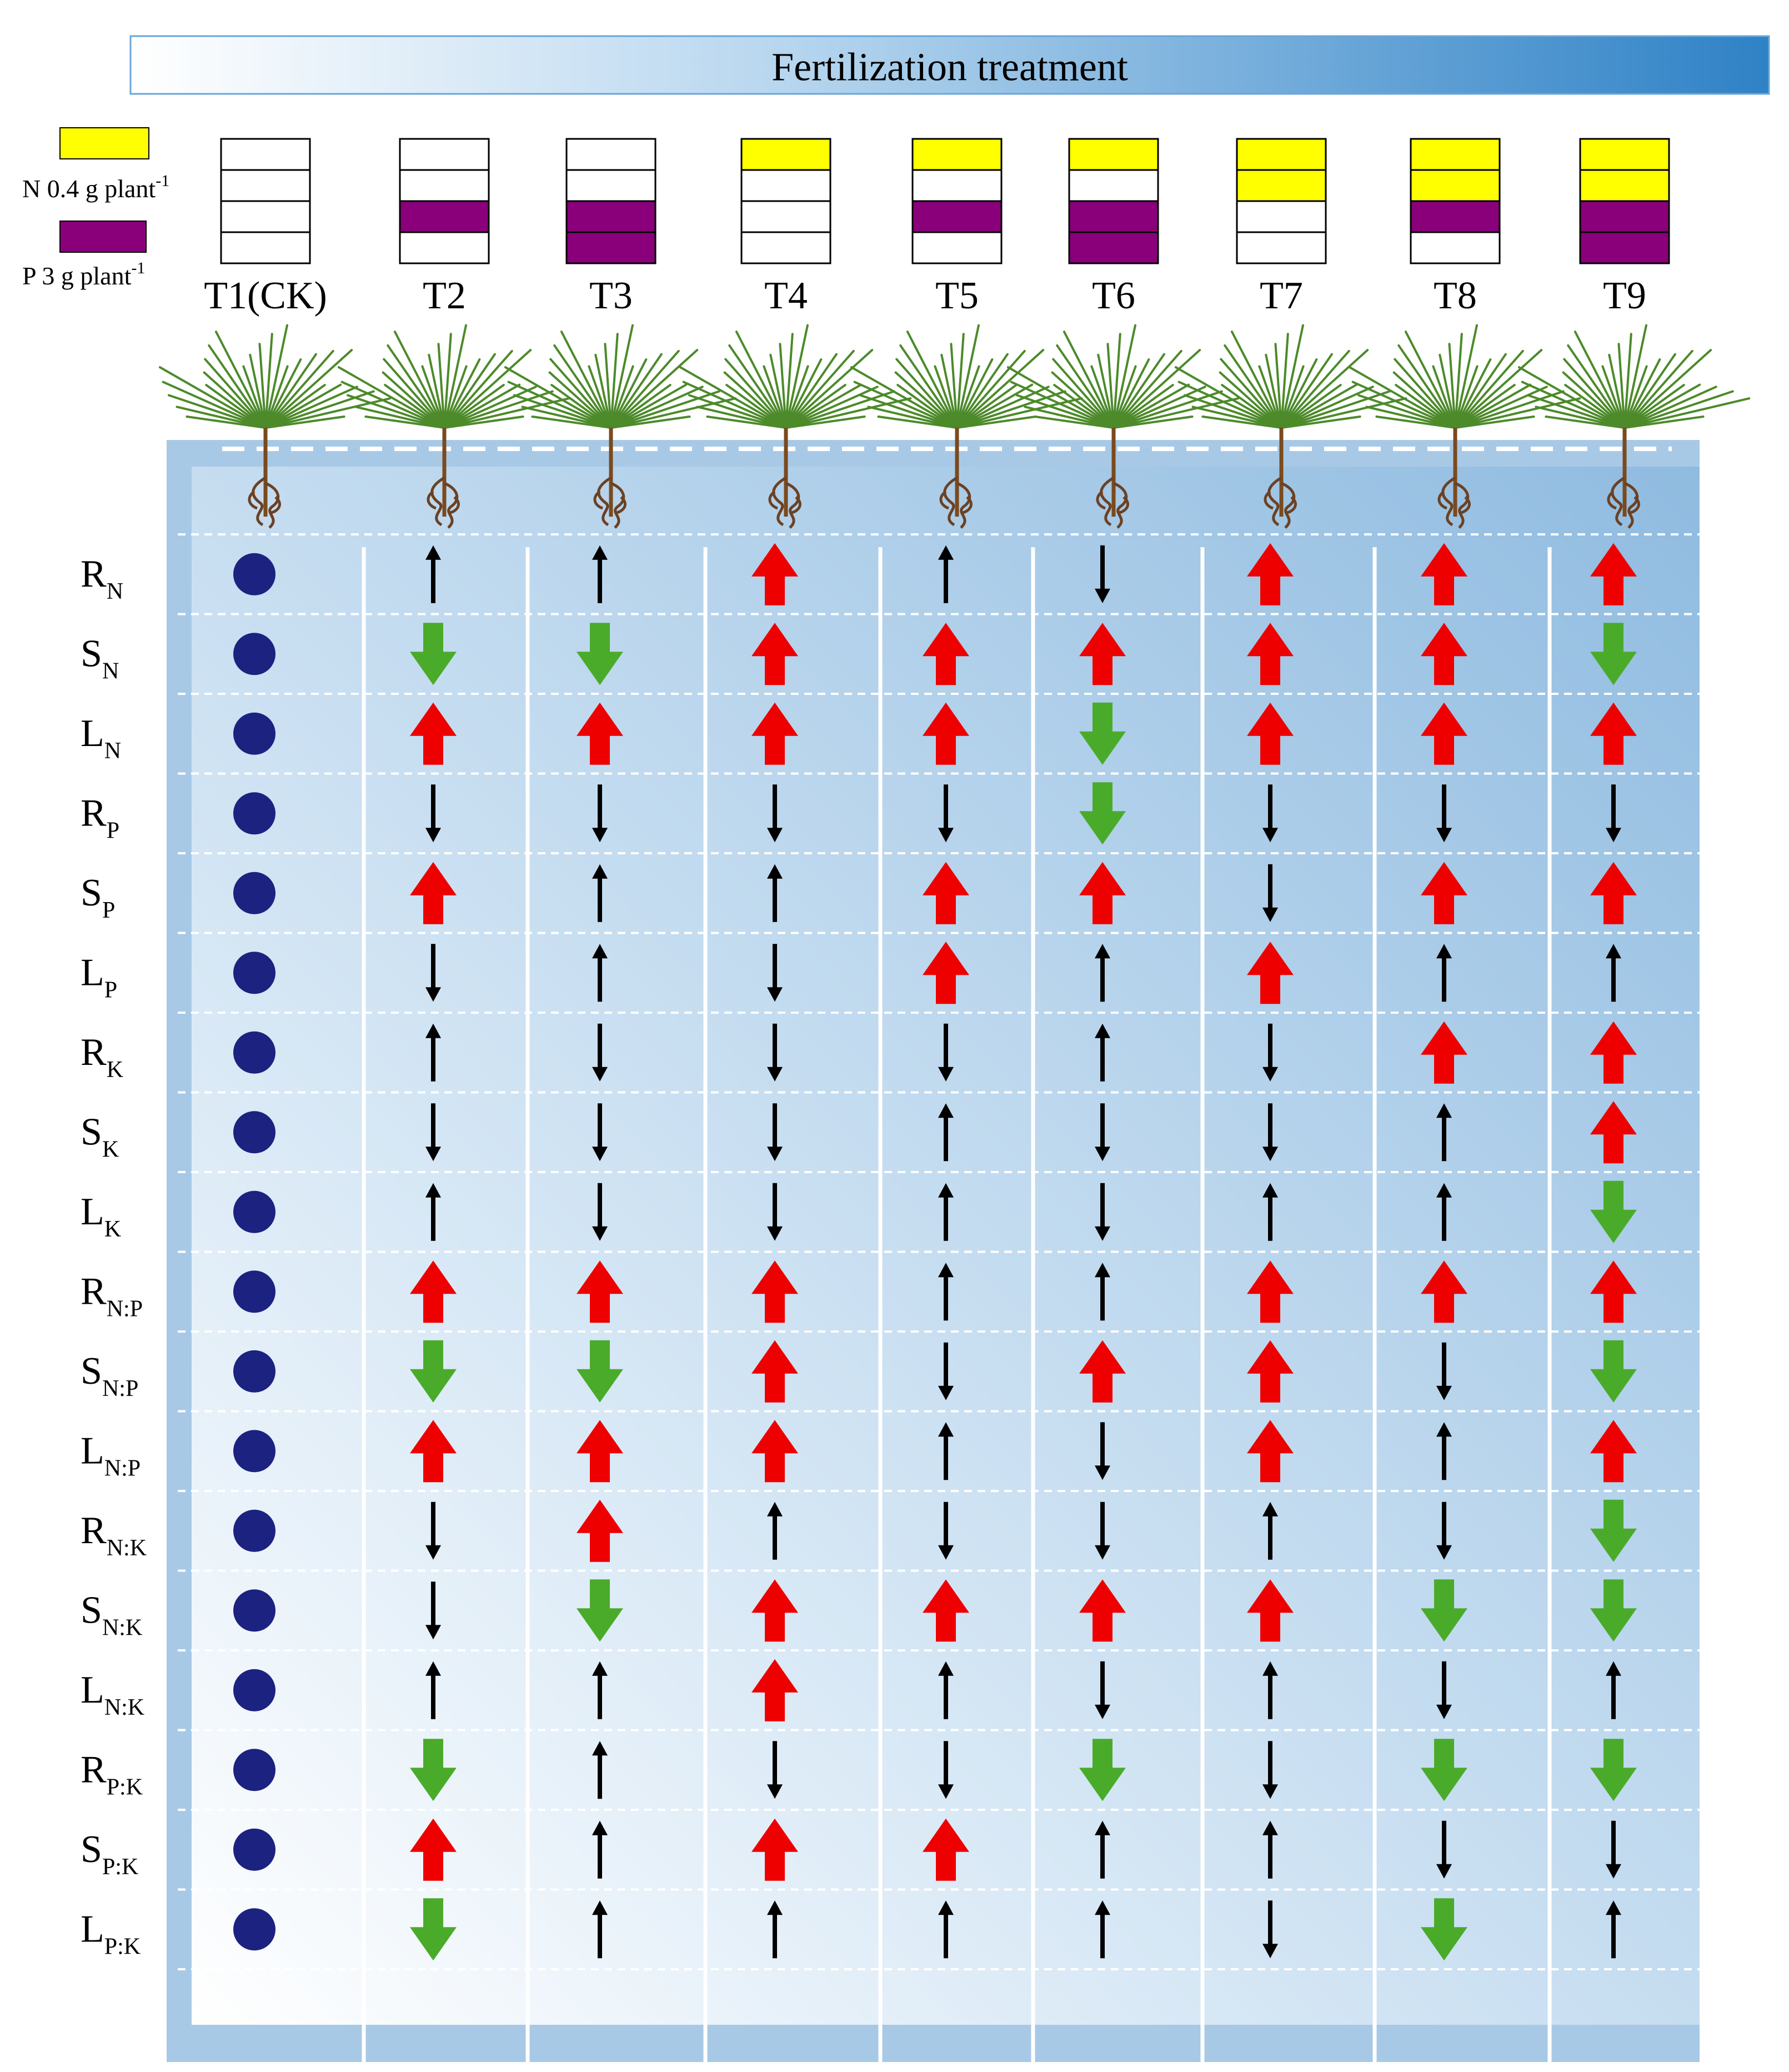 The height and width of the screenshot is (2072, 1789). I want to click on row-label: LK, so click(101, 1216).